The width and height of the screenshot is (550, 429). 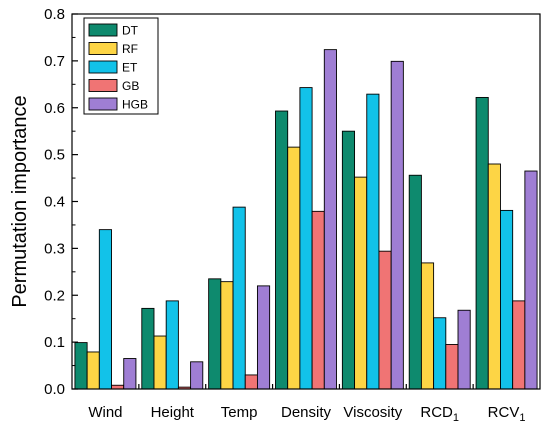 What do you see at coordinates (373, 241) in the screenshot?
I see `bar-et-viscosity` at bounding box center [373, 241].